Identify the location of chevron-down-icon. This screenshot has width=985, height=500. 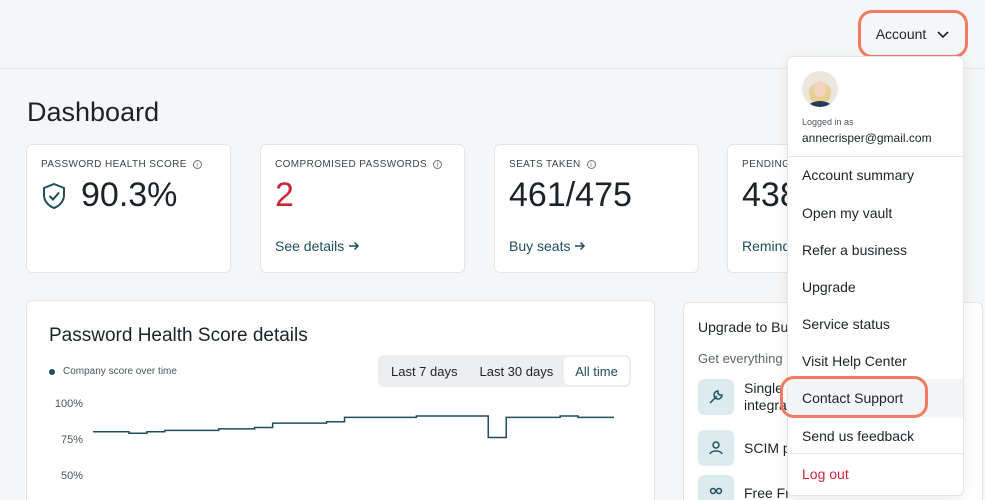
(943, 35).